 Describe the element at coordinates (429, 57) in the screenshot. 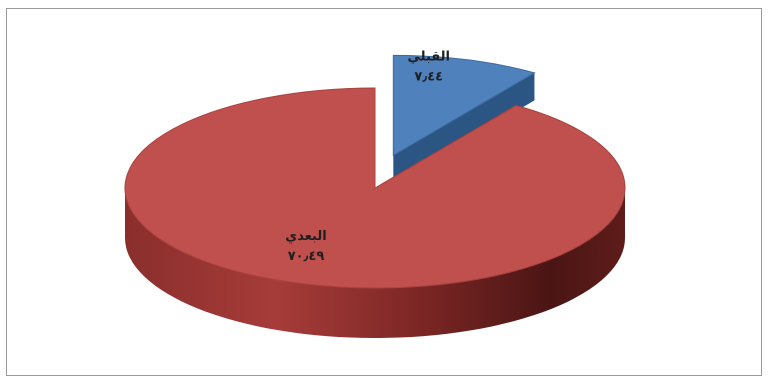

I see `slice-category-label-1: القبلي` at that location.